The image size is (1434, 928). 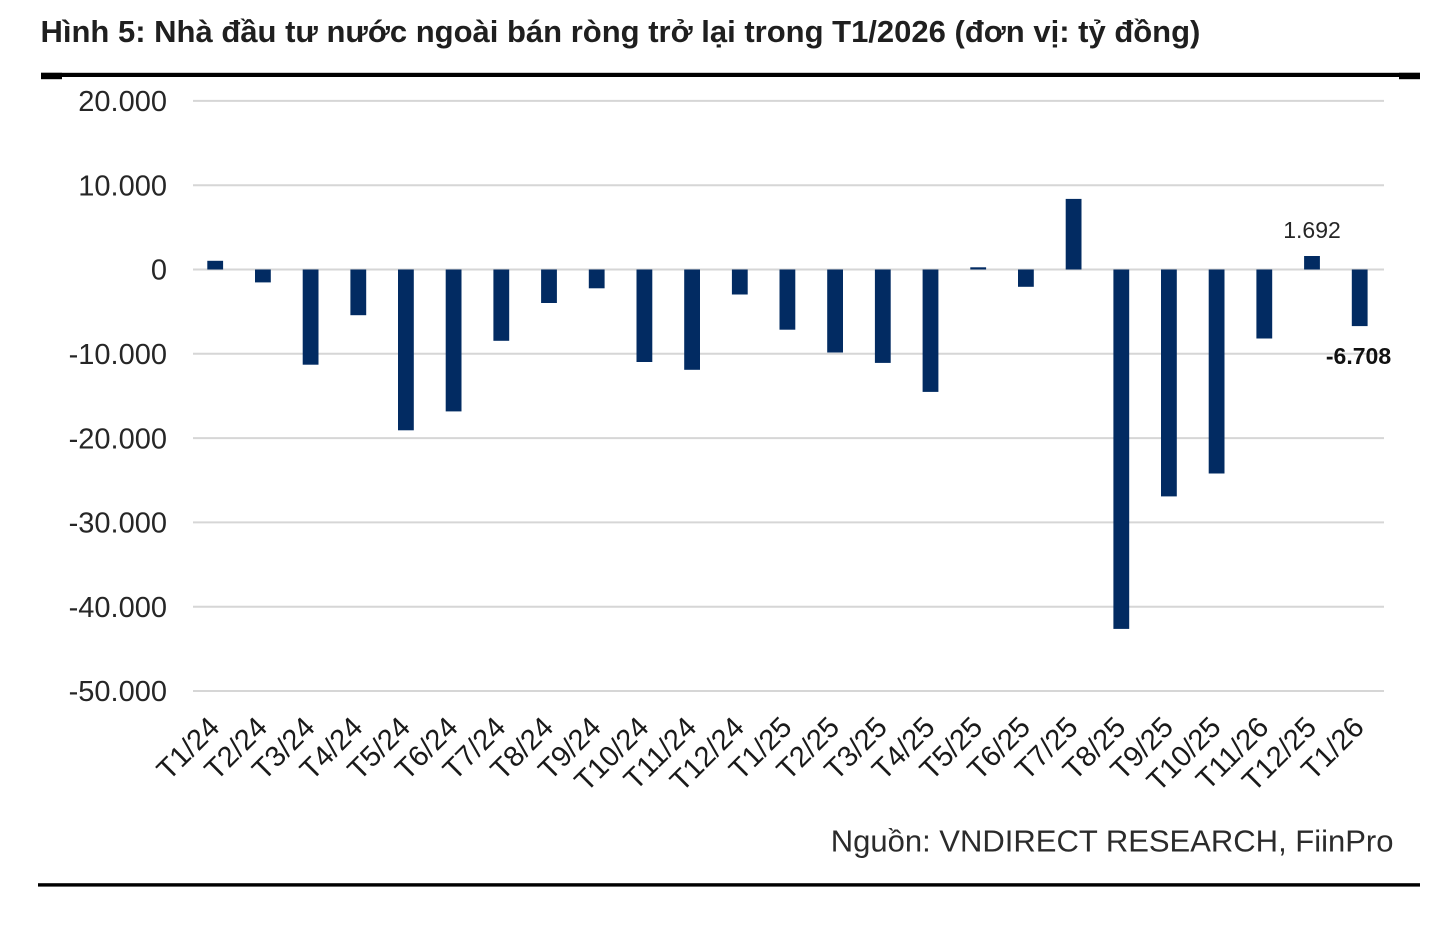 What do you see at coordinates (118, 692) in the screenshot?
I see `svg-text: -50.000` at bounding box center [118, 692].